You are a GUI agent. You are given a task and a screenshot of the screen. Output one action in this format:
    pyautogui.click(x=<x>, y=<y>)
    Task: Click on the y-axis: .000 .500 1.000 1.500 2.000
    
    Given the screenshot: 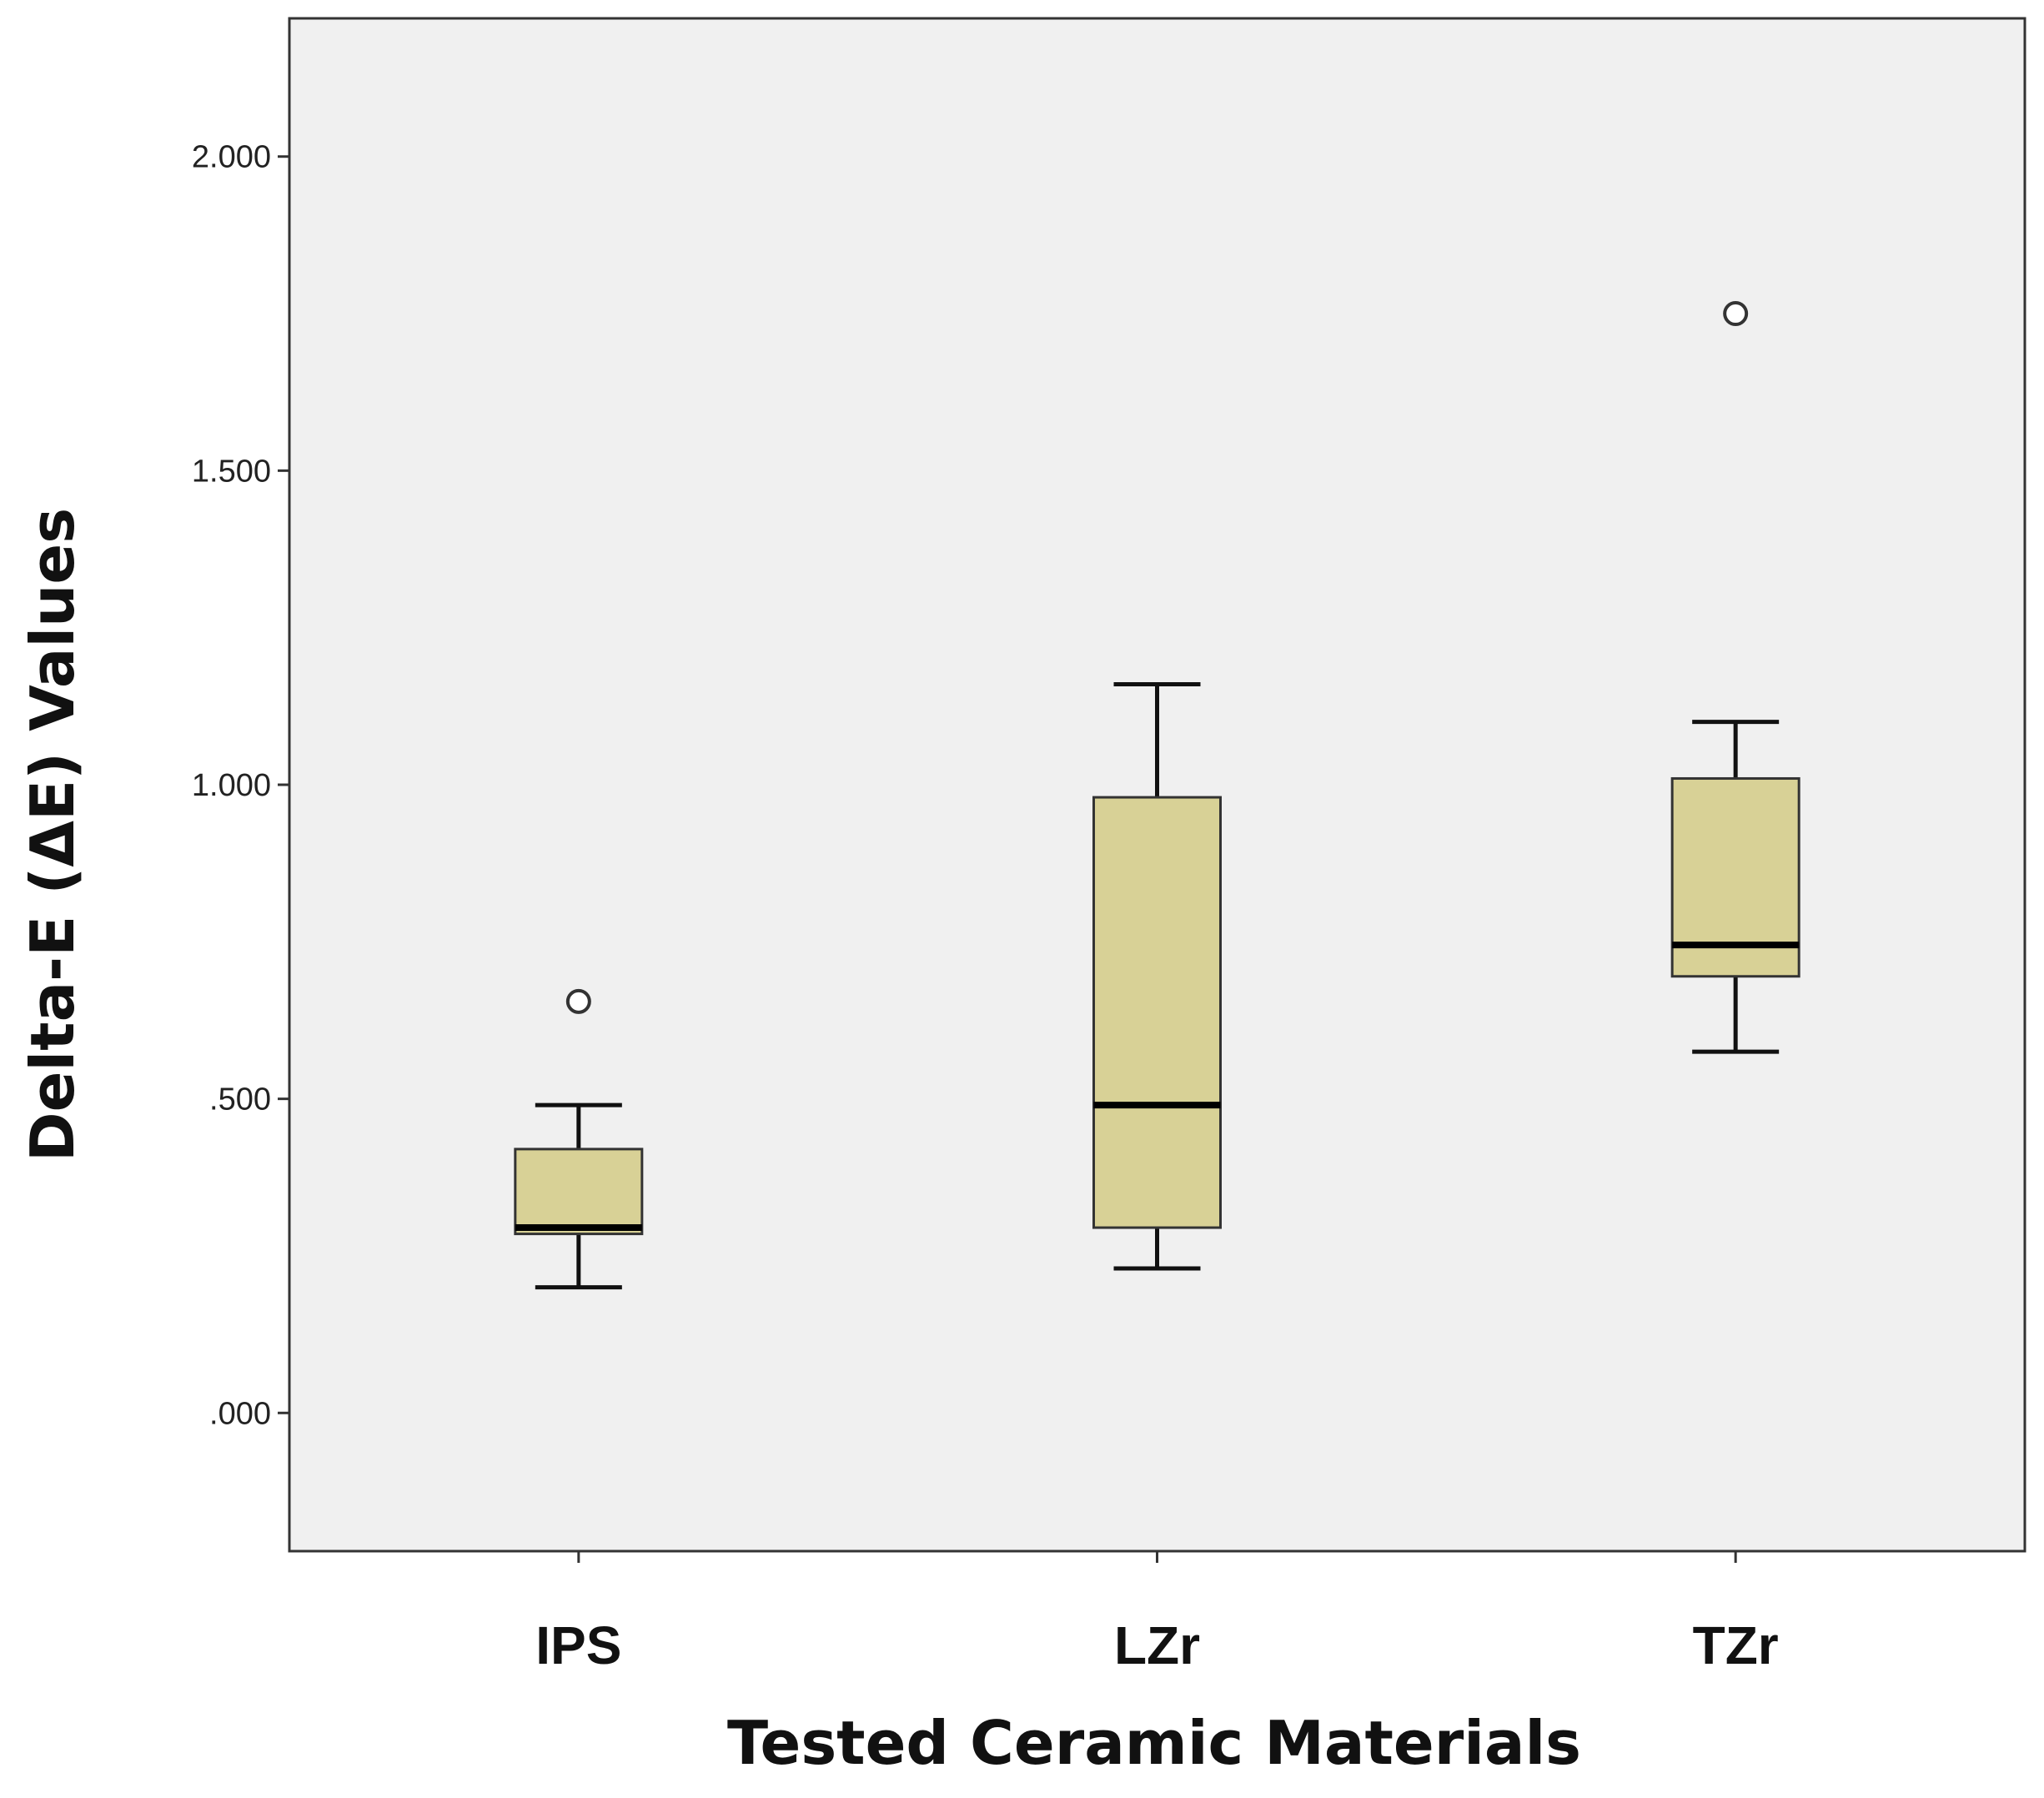 What is the action you would take?
    pyautogui.click(x=240, y=785)
    